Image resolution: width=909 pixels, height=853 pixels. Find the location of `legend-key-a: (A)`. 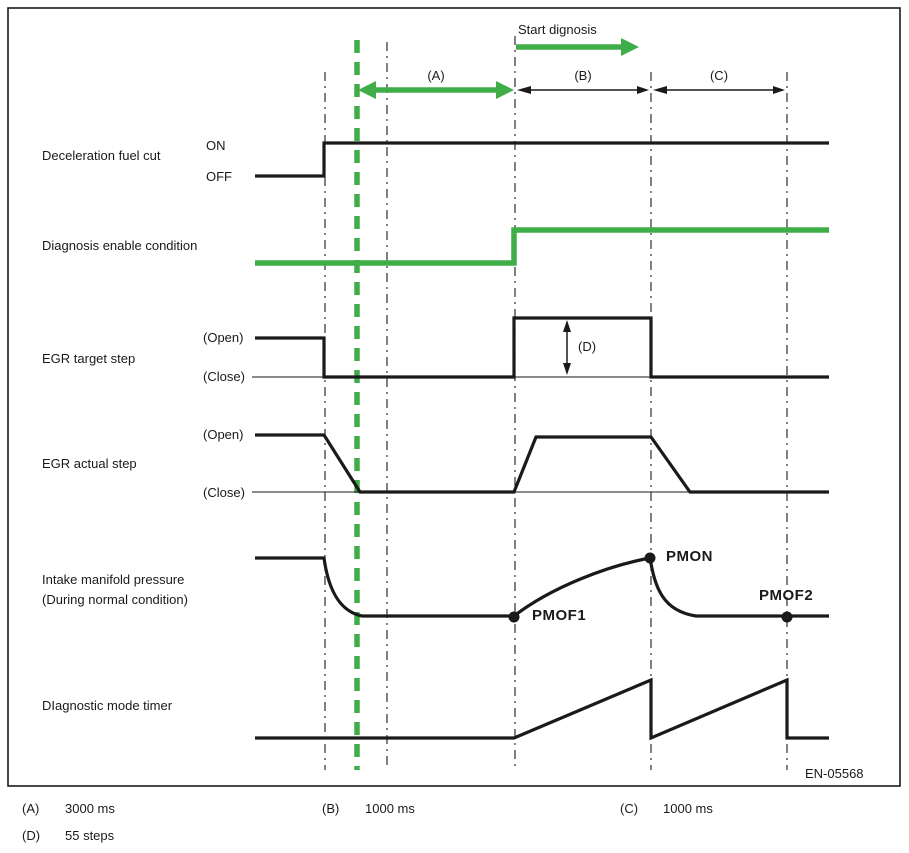

legend-key-a: (A) is located at coordinates (31, 808).